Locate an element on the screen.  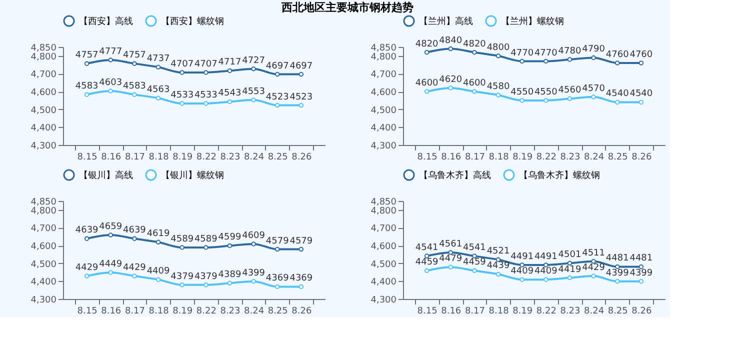
data-label: 4449 is located at coordinates (110, 264).